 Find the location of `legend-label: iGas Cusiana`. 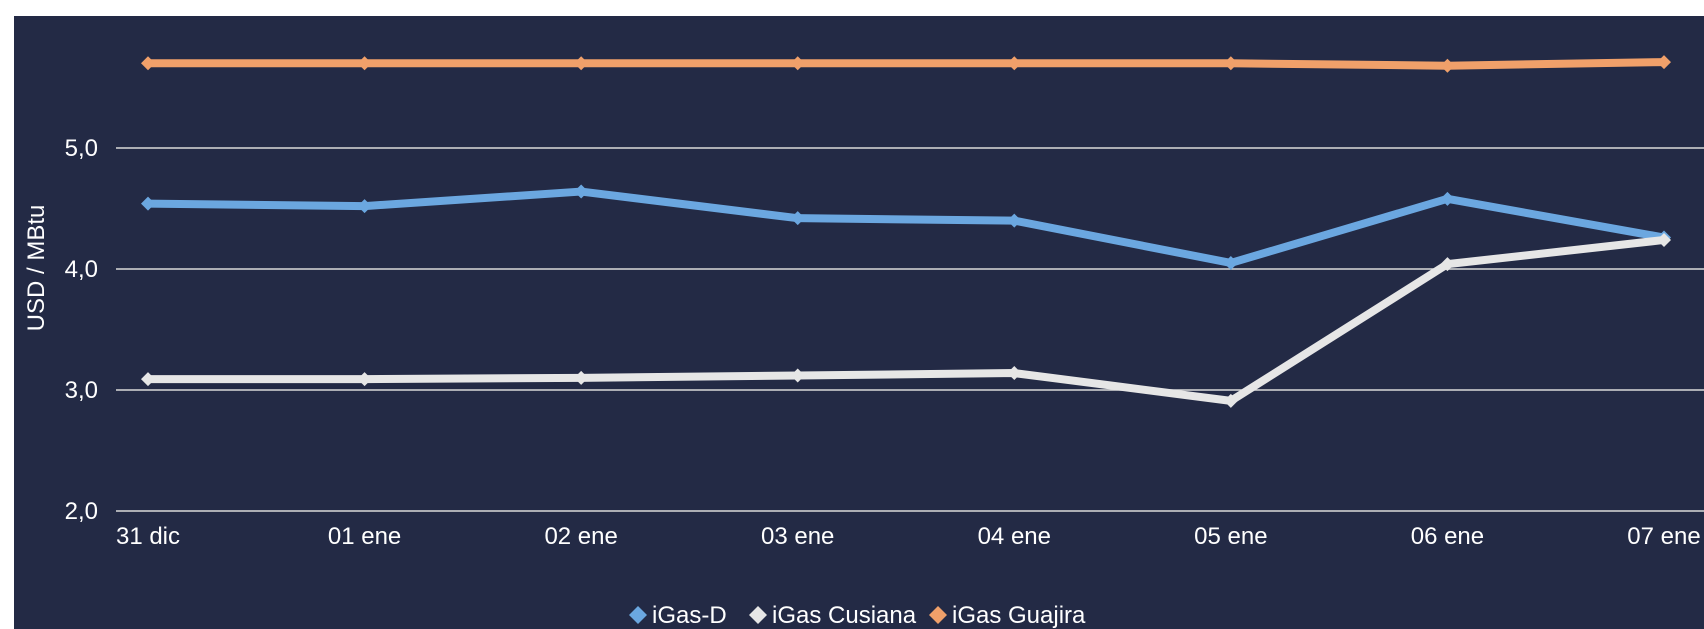

legend-label: iGas Cusiana is located at coordinates (844, 615).